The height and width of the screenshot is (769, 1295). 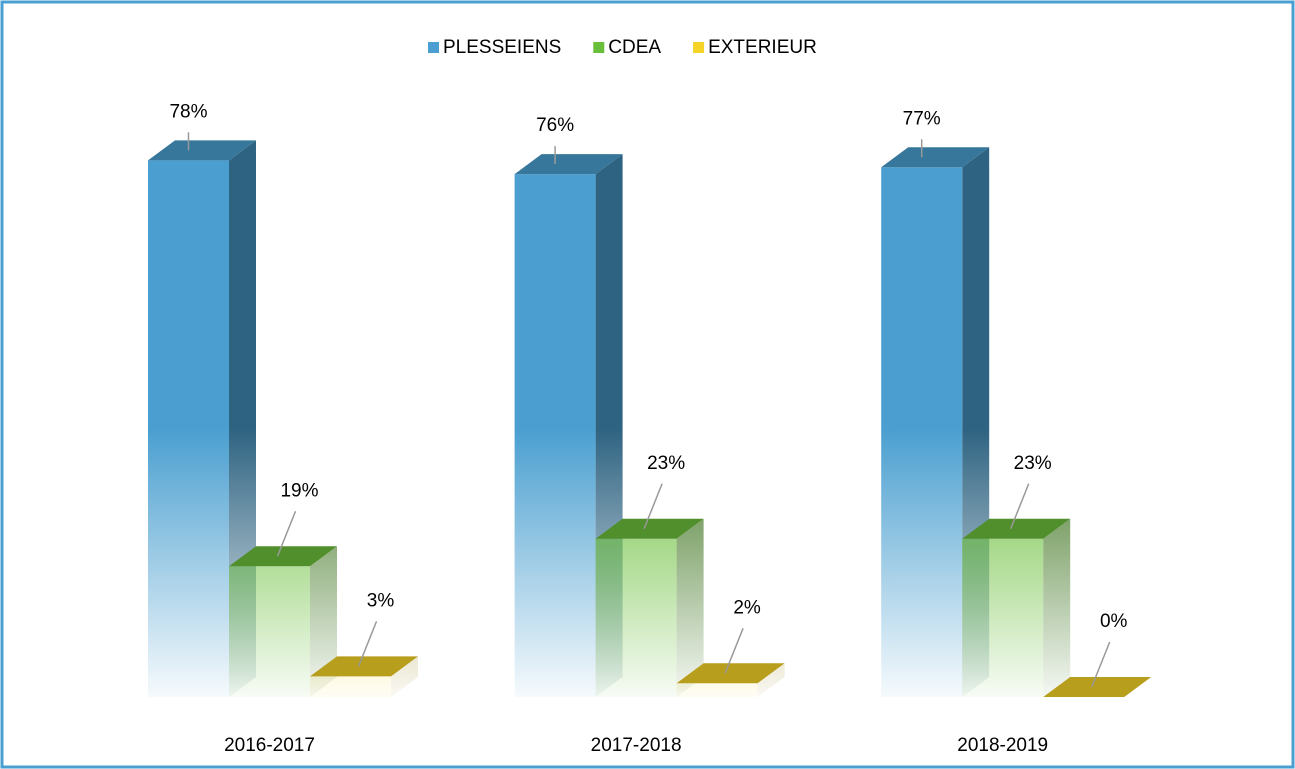 What do you see at coordinates (502, 47) in the screenshot?
I see `legend-label: PLESSEIENS` at bounding box center [502, 47].